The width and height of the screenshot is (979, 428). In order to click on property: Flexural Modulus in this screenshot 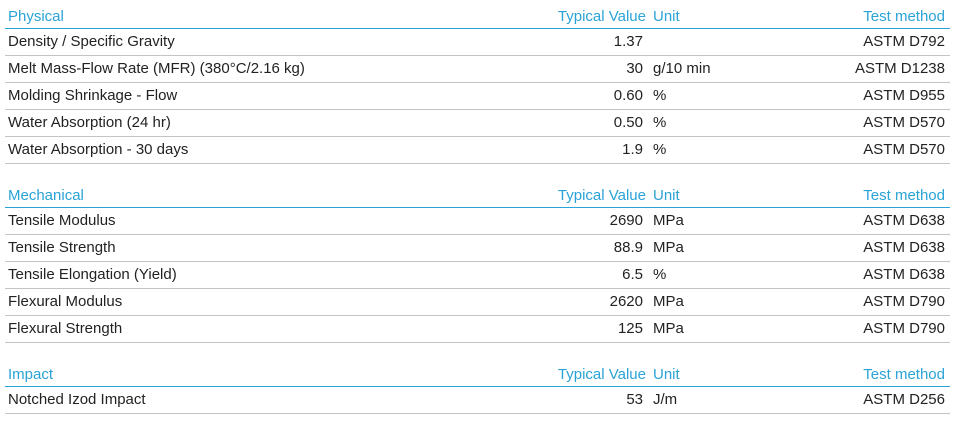, I will do `click(65, 301)`.